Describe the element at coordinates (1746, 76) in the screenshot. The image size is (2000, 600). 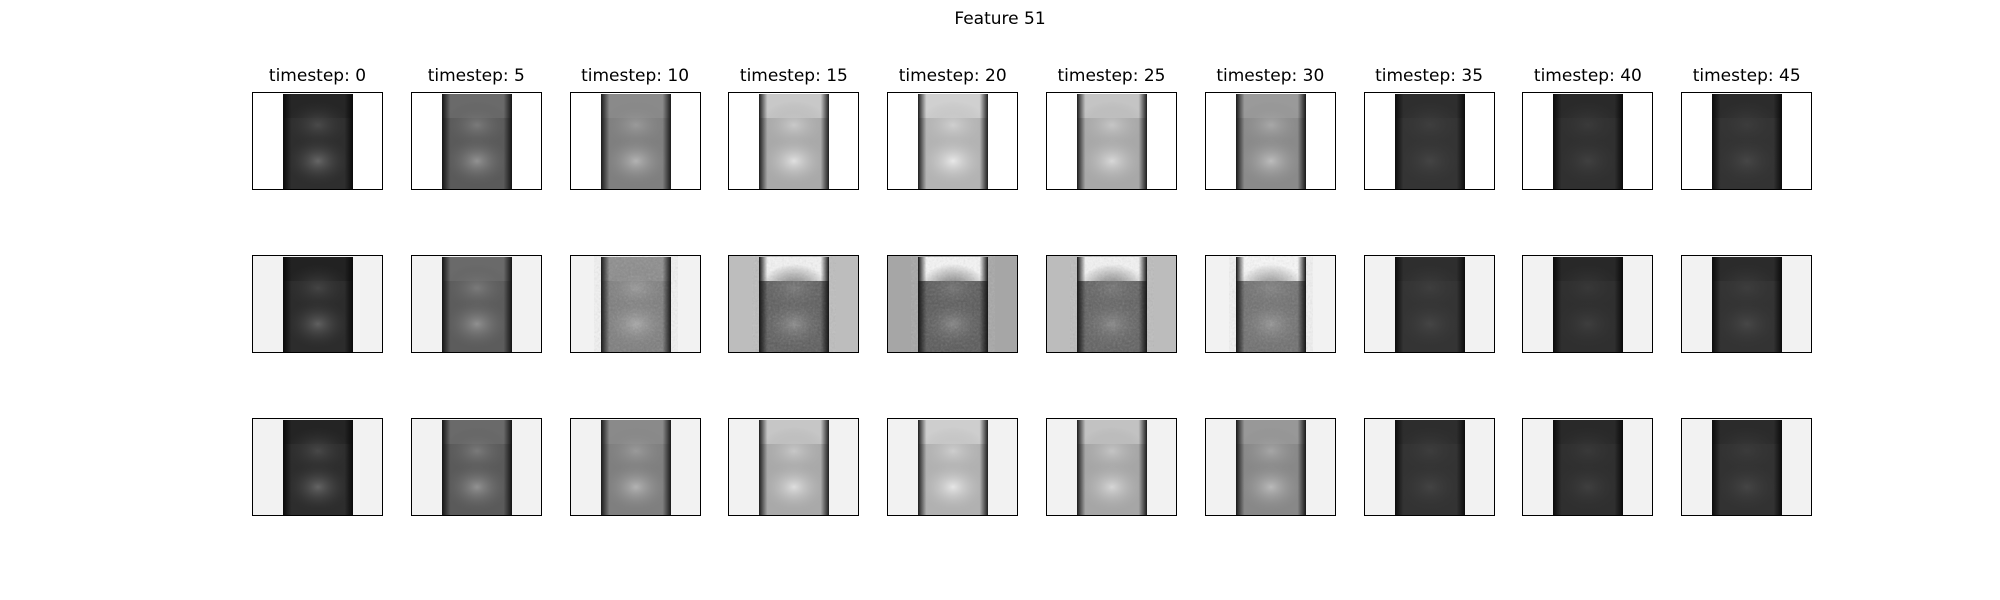
I see `column-title: timestep: 45` at that location.